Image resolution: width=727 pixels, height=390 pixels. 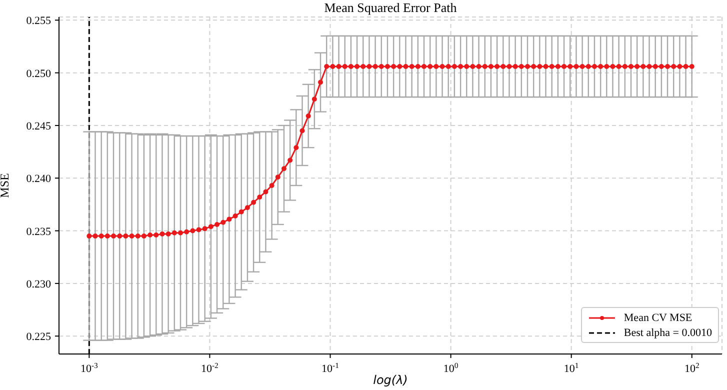 I want to click on x-tick-label: 10$^{2}$, so click(x=692, y=367).